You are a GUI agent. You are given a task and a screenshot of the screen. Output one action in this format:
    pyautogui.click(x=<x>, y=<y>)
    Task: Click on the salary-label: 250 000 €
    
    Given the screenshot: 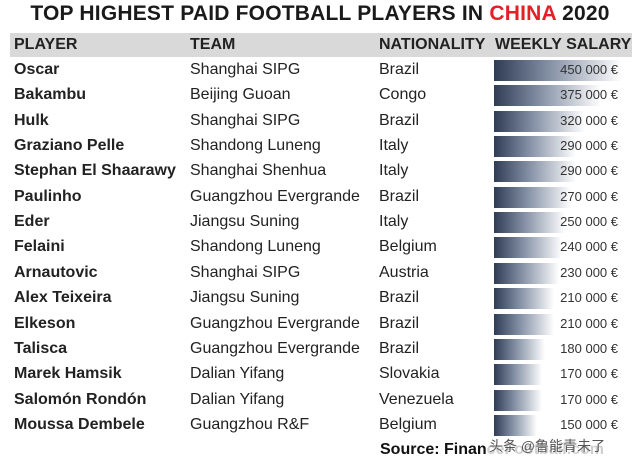 What is the action you would take?
    pyautogui.click(x=589, y=222)
    